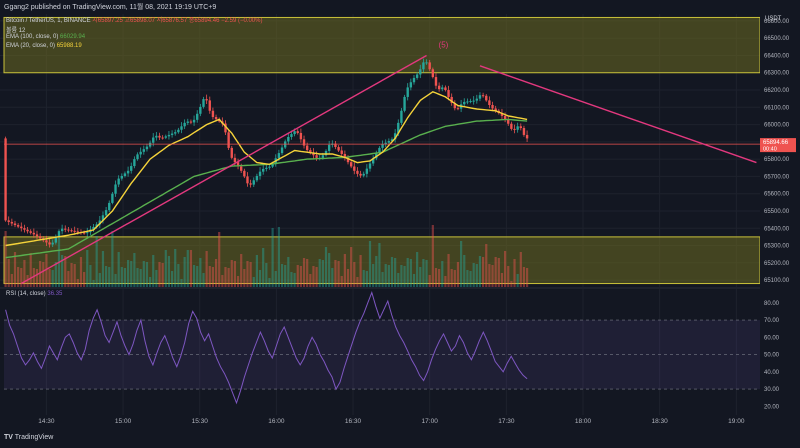  What do you see at coordinates (28, 437) in the screenshot?
I see `tradingview-logo: TV TradingView` at bounding box center [28, 437].